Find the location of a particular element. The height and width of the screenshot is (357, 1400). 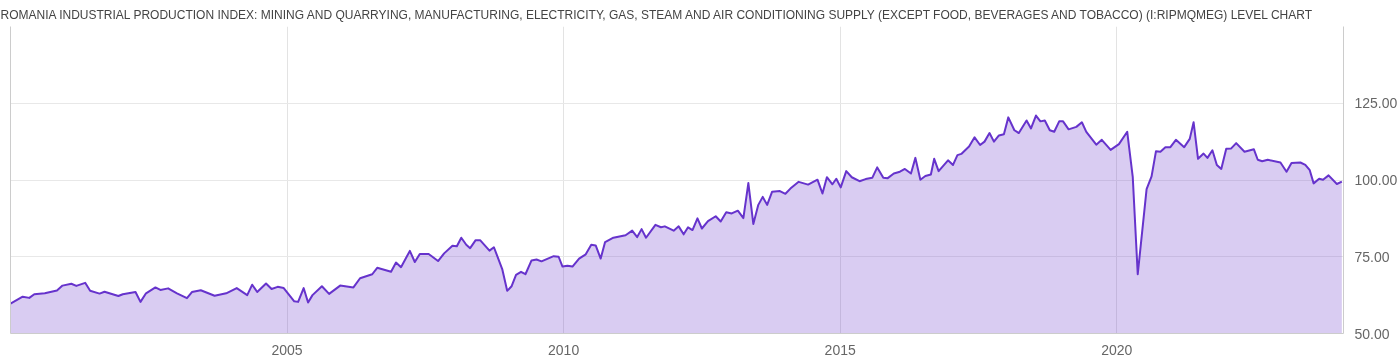

y-tick-label: 75.00 is located at coordinates (1372, 256).